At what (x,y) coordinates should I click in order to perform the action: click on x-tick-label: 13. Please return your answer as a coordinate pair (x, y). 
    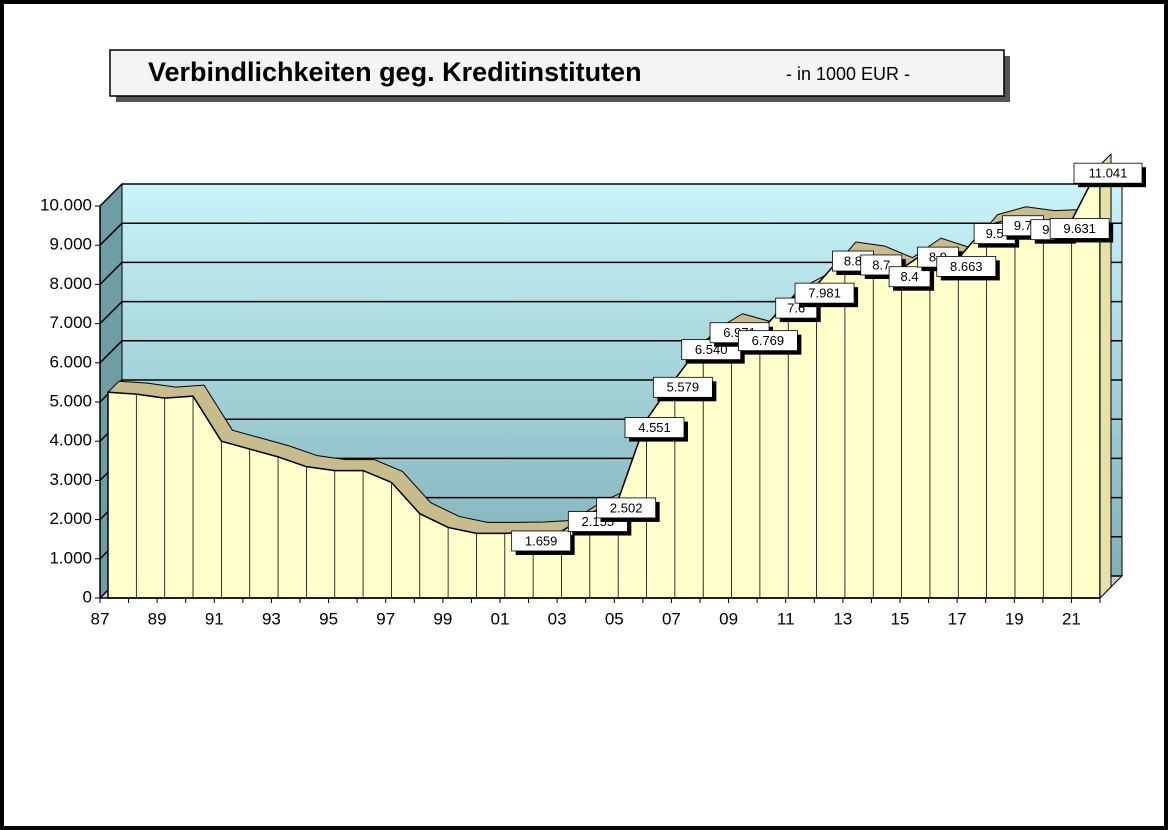
    Looking at the image, I should click on (842, 618).